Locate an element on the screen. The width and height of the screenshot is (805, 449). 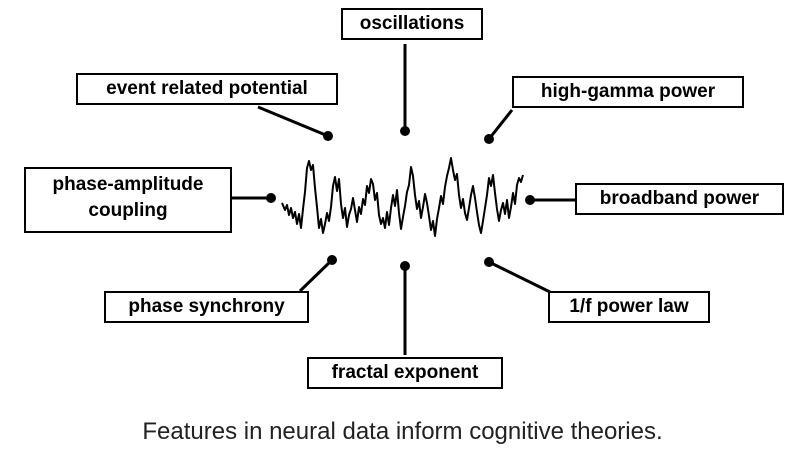
dot-fractal-exponent is located at coordinates (405, 266).